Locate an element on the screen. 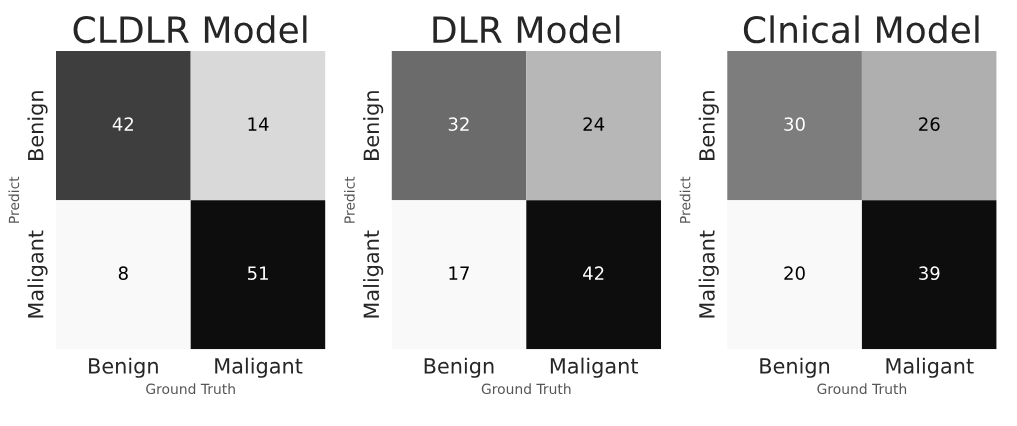  data-label: 17 is located at coordinates (459, 273).